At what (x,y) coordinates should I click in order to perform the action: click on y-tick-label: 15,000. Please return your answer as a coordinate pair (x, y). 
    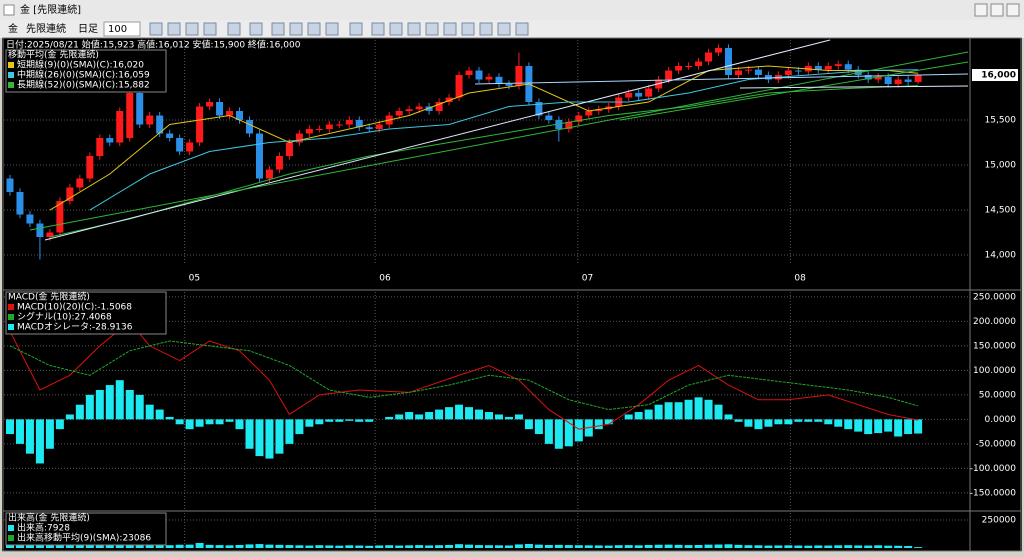
    Looking at the image, I should click on (1001, 166).